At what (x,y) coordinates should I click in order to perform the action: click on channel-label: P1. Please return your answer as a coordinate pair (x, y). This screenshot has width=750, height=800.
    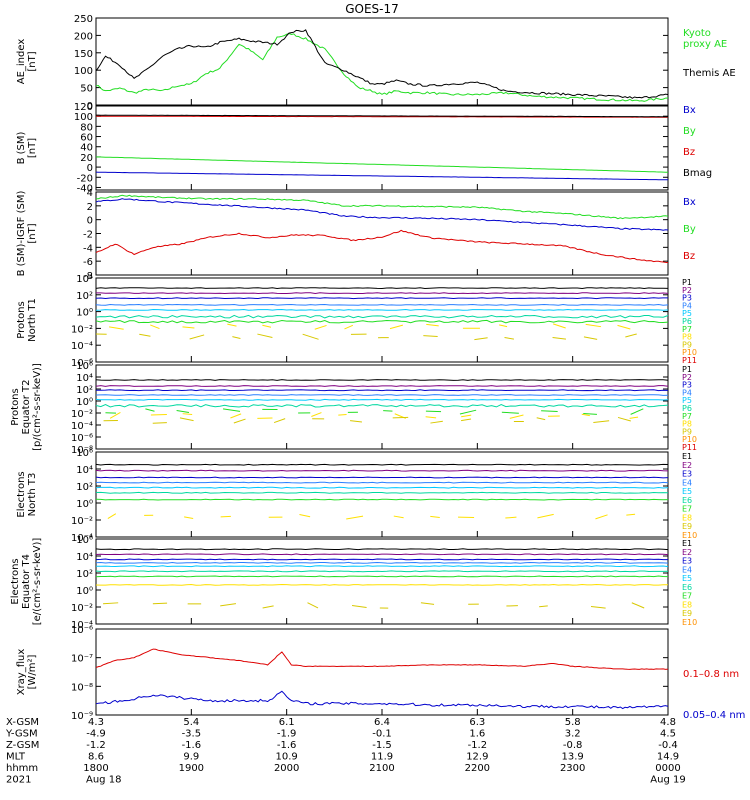
    Looking at the image, I should click on (687, 282).